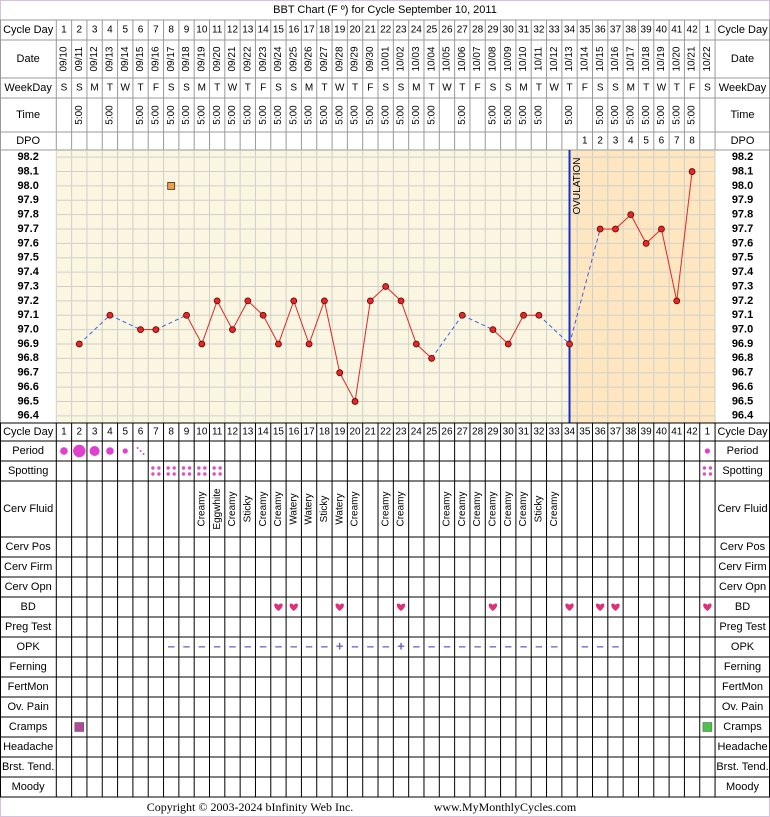 This screenshot has height=817, width=770. I want to click on cycle-day: 28, so click(478, 30).